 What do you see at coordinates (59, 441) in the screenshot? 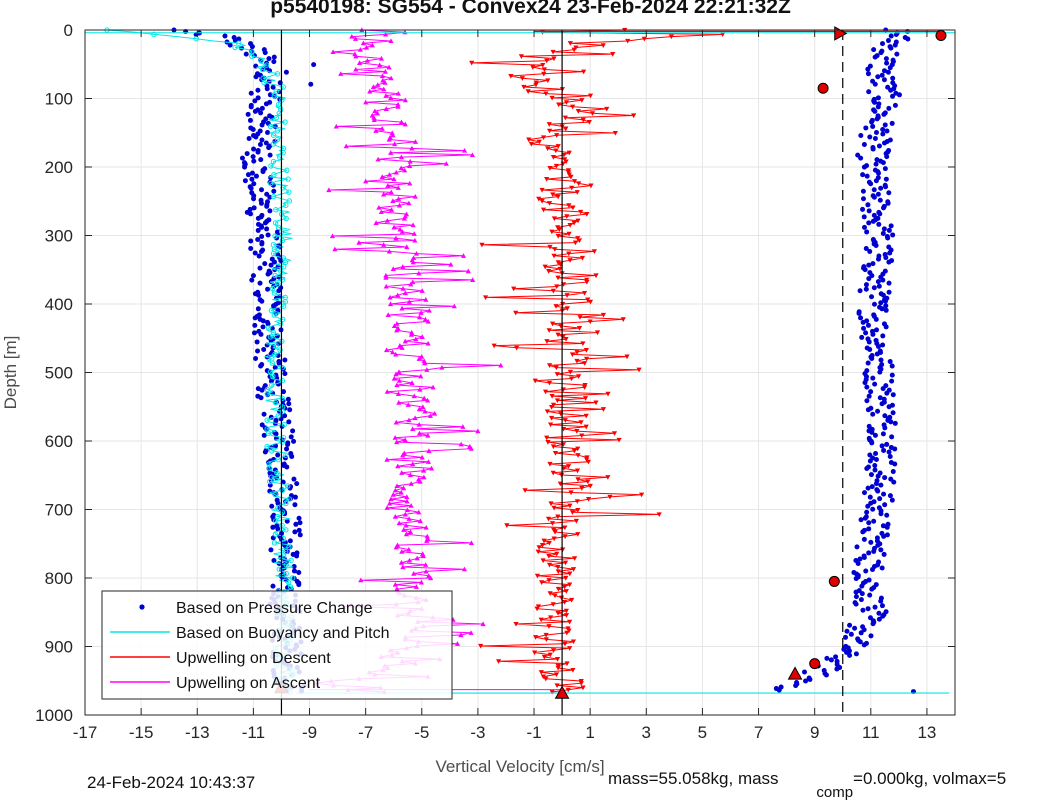
I see `y-tick-label: 600` at bounding box center [59, 441].